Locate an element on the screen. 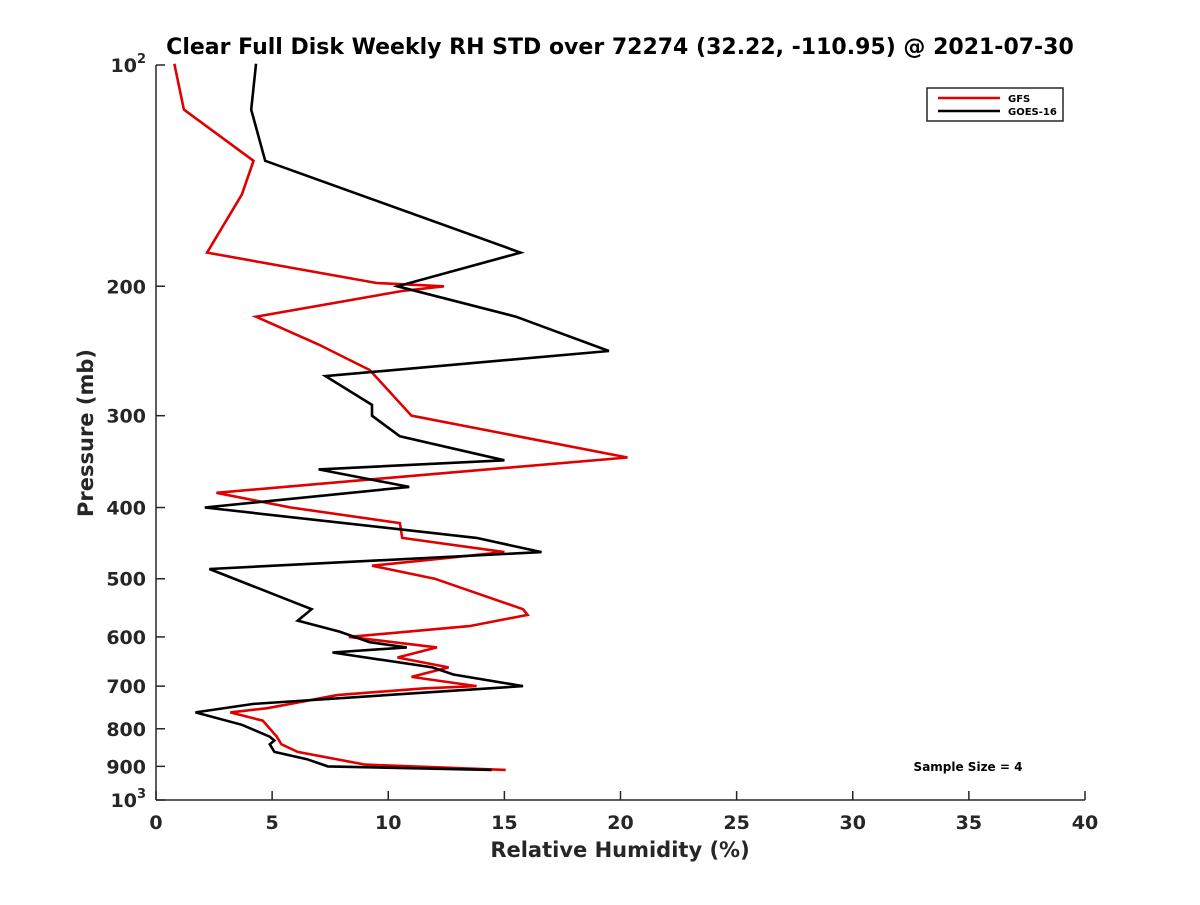 This screenshot has width=1200, height=905. legend-box is located at coordinates (995, 104).